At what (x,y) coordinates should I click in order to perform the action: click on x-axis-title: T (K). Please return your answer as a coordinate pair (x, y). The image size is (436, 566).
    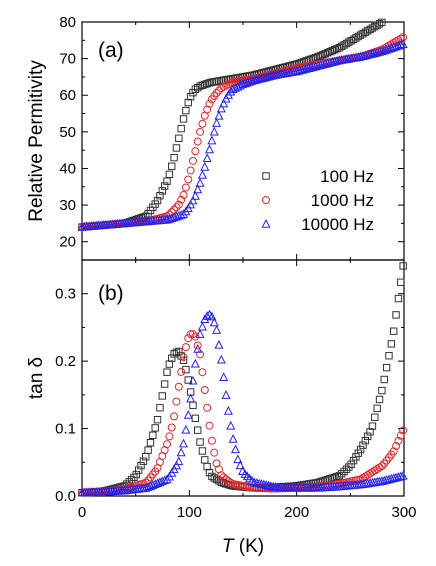
    Looking at the image, I should click on (243, 546).